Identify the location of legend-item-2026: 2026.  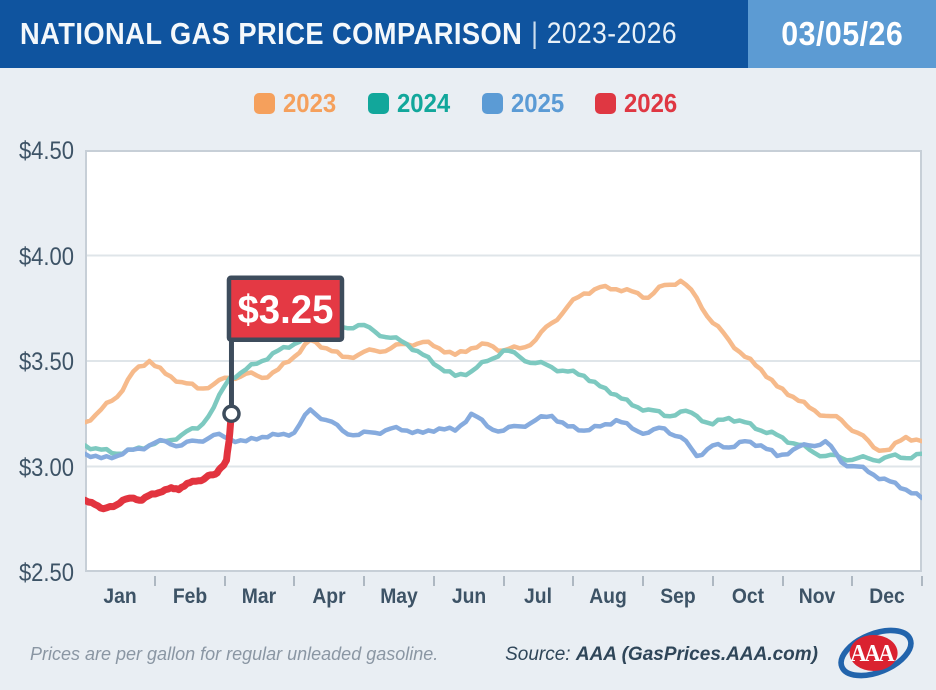
(638, 103).